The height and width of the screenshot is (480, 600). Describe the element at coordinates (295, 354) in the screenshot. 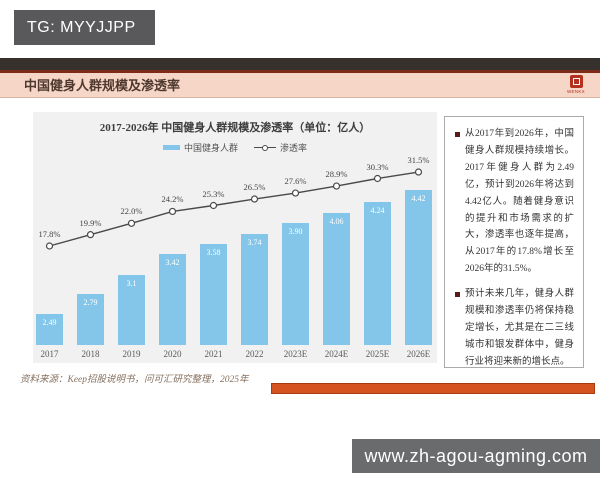

I see `x-axis-label: 2023E` at that location.